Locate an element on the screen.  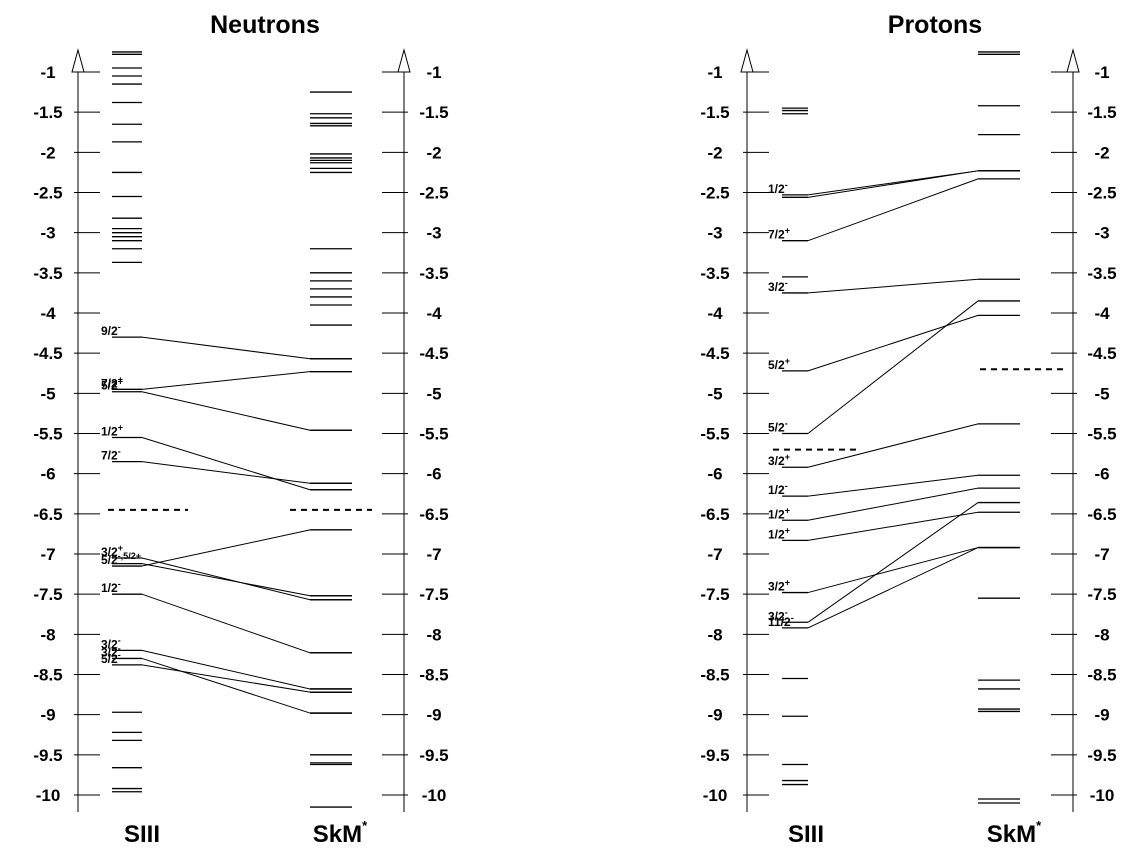
panel-title: Protons is located at coordinates (935, 25).